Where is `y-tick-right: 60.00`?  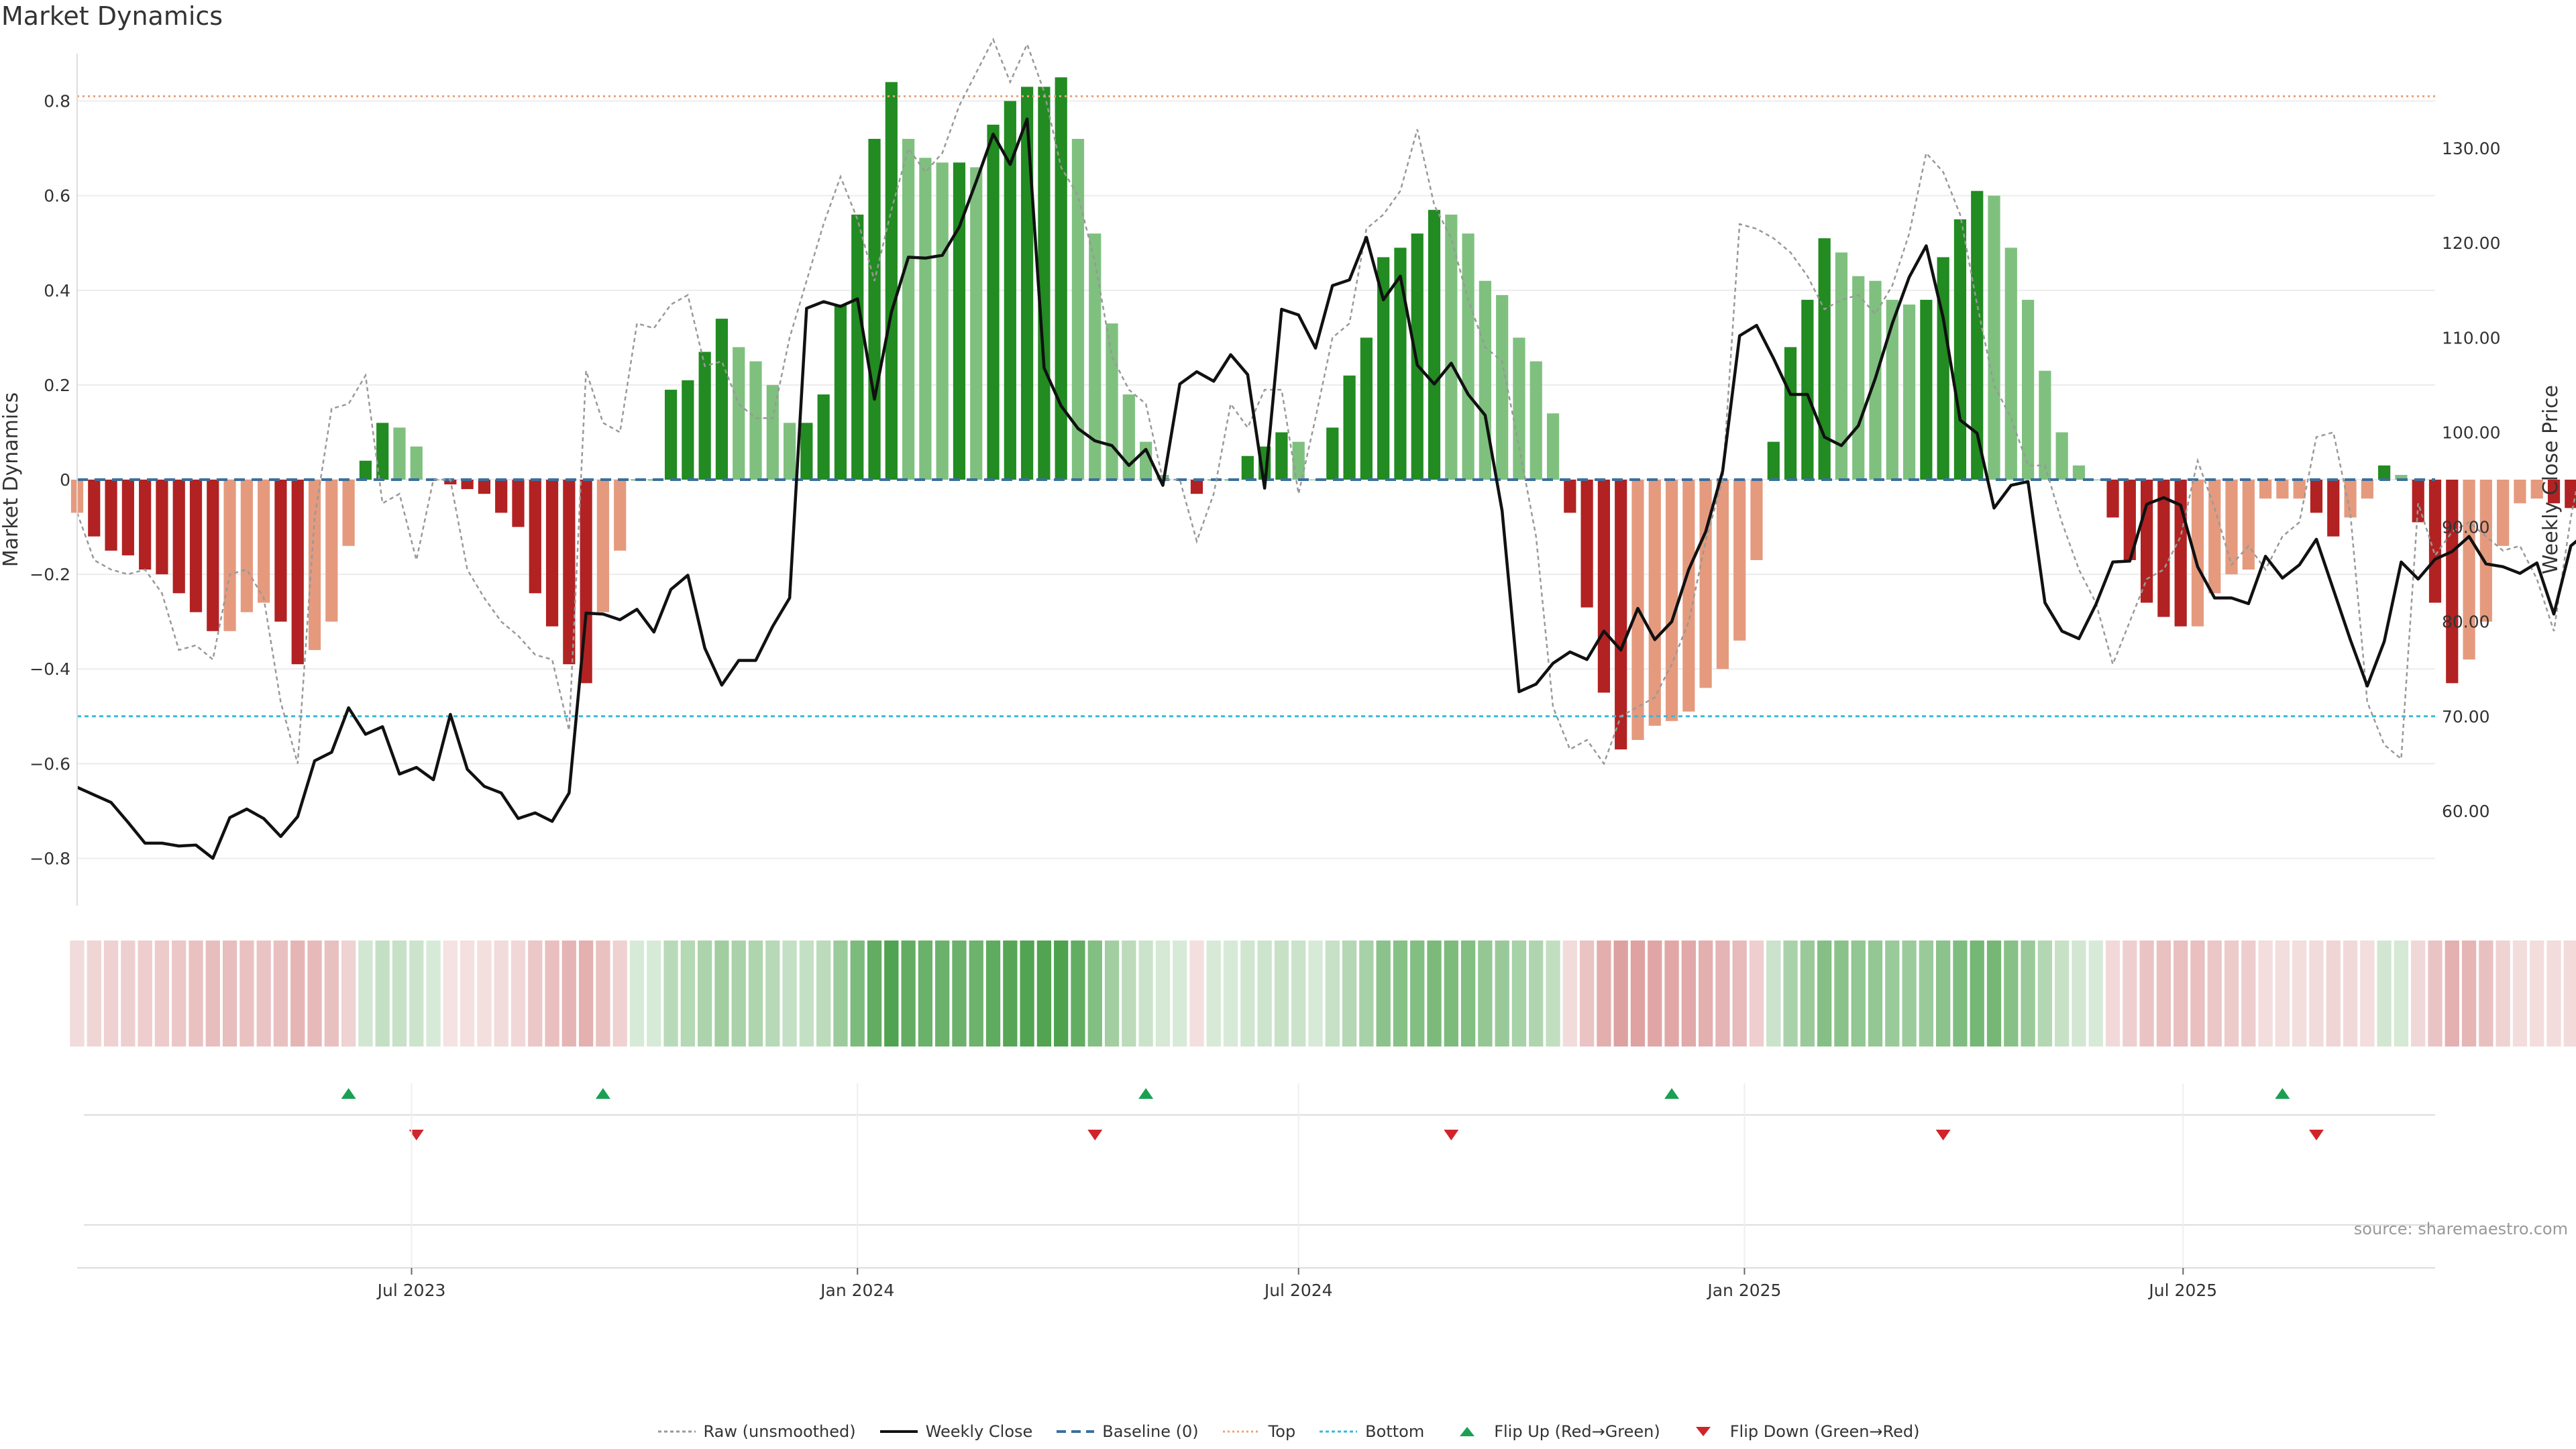 y-tick-right: 60.00 is located at coordinates (2466, 811).